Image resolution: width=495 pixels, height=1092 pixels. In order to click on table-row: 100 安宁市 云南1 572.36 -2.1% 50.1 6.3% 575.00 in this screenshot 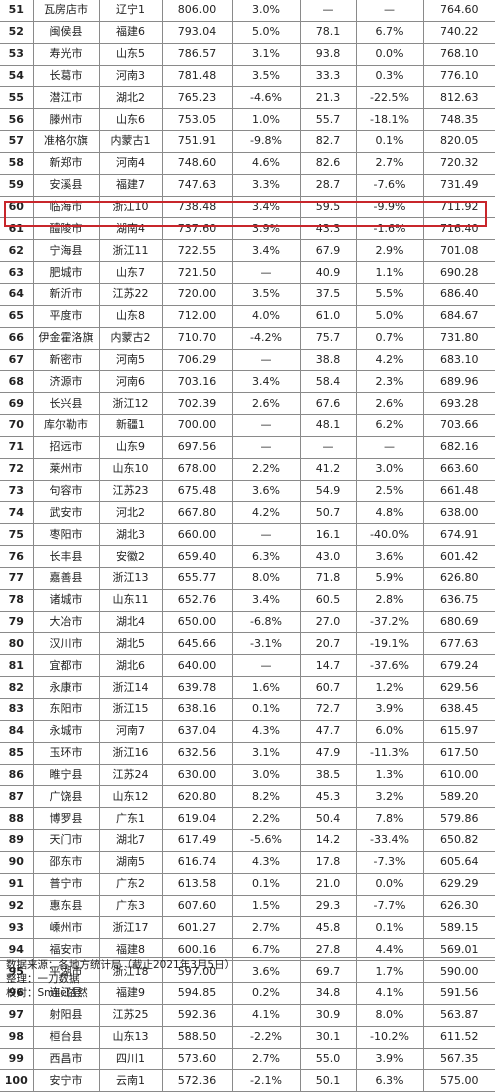, I will do `click(247, 1080)`.